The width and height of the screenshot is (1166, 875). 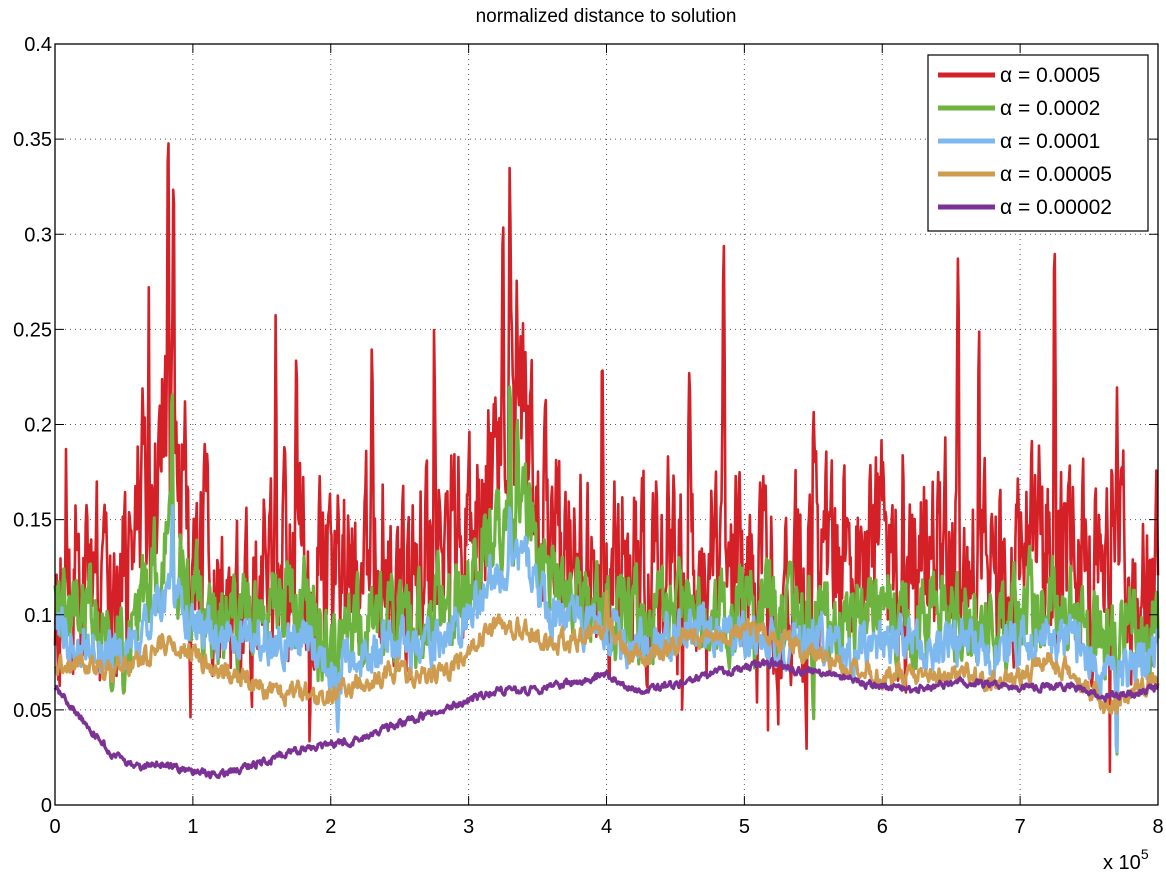 What do you see at coordinates (606, 16) in the screenshot?
I see `chart-title: normalized distance to solution` at bounding box center [606, 16].